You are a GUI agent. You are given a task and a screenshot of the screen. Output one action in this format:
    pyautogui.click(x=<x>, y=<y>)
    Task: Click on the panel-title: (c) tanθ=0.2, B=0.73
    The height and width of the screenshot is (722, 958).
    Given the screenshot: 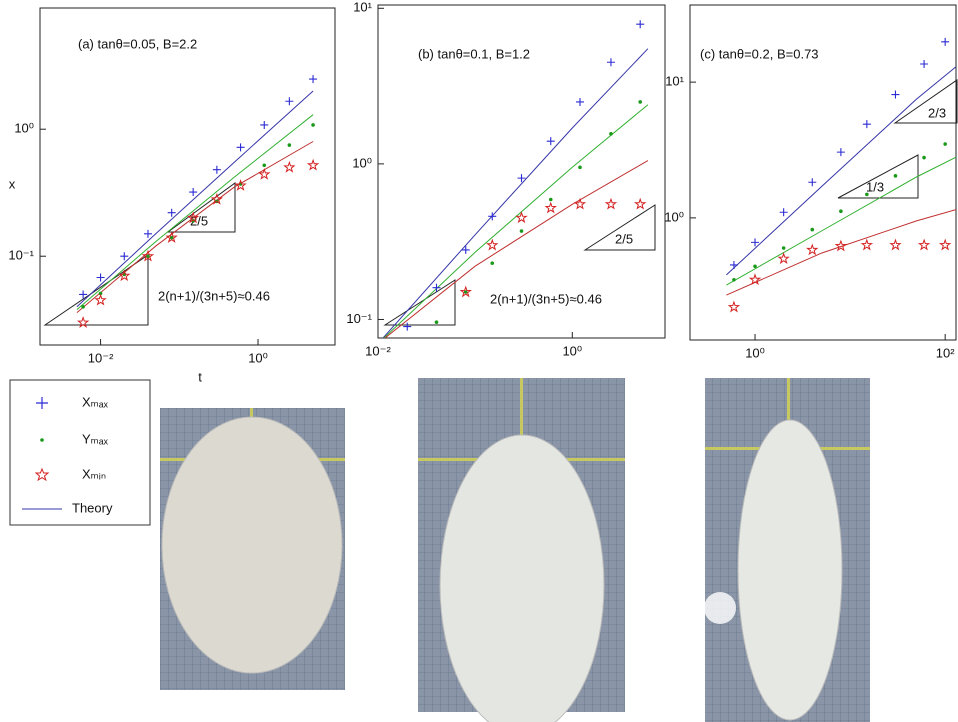 What is the action you would take?
    pyautogui.click(x=759, y=53)
    